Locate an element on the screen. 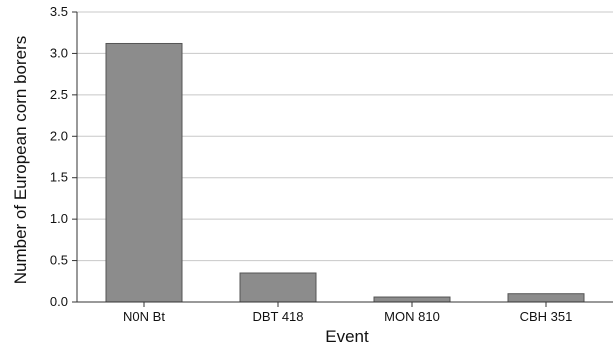 This screenshot has width=616, height=350. y-tick-label: 3.0 is located at coordinates (59, 52).